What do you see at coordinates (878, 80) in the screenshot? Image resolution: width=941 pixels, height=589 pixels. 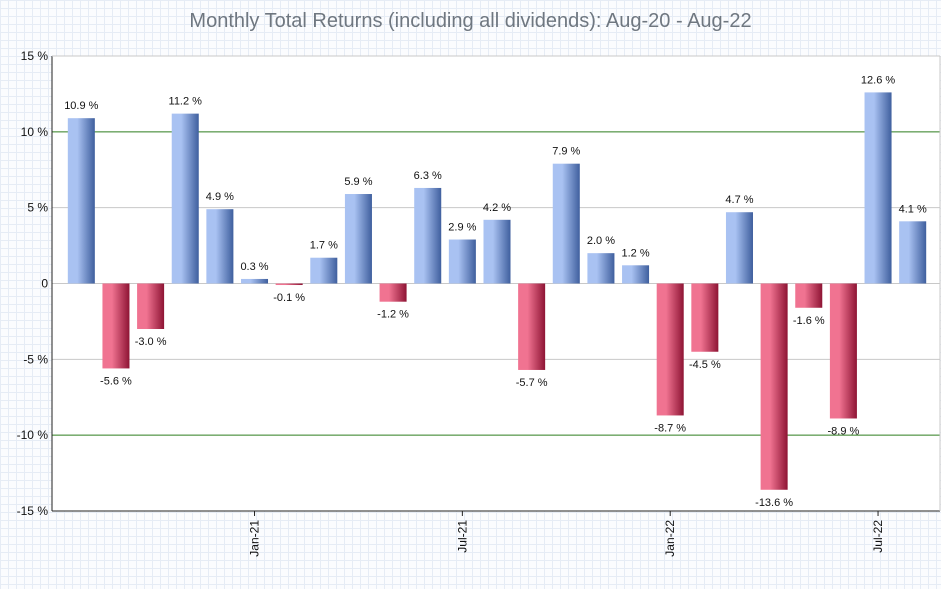 I see `data-label: 12.6 %` at bounding box center [878, 80].